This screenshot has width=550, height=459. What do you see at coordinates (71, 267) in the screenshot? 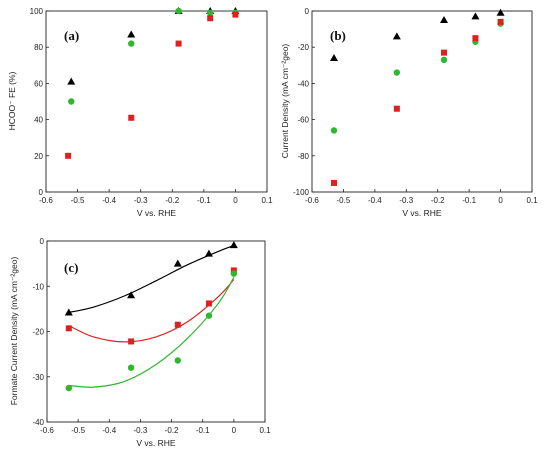
I see `panel-label: (c)` at bounding box center [71, 267].